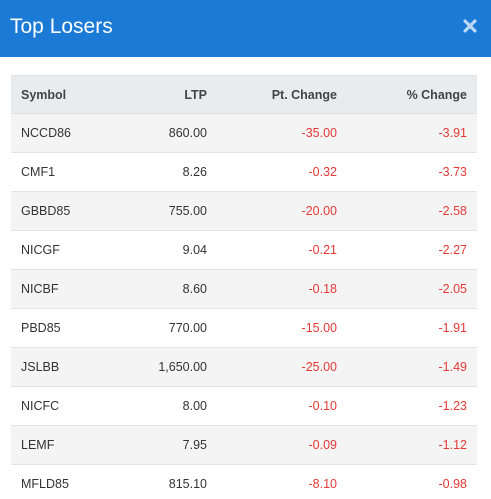 The width and height of the screenshot is (491, 499). I want to click on cell-symbol: NICBF, so click(66, 289).